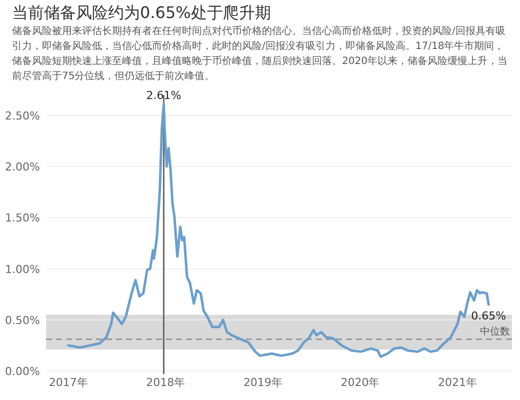 Image resolution: width=520 pixels, height=400 pixels. What do you see at coordinates (141, 13) in the screenshot?
I see `chart-title: 当前储备风险约为0.65%处于爬升期` at bounding box center [141, 13].